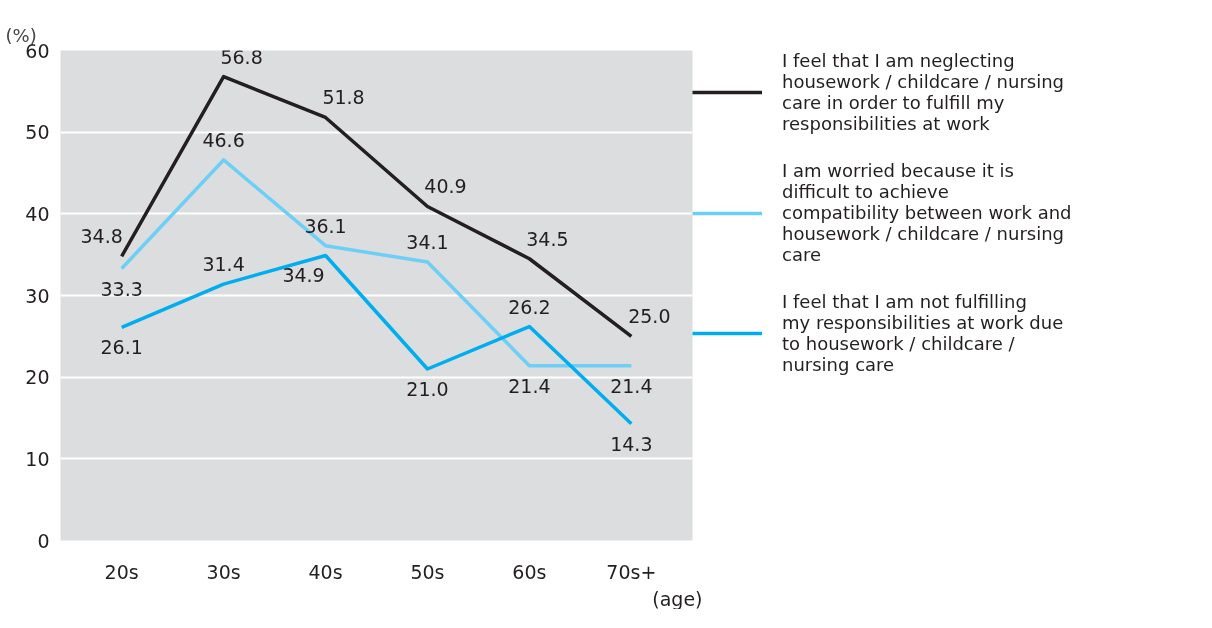  What do you see at coordinates (529, 306) in the screenshot?
I see `data-label: 26.2` at bounding box center [529, 306].